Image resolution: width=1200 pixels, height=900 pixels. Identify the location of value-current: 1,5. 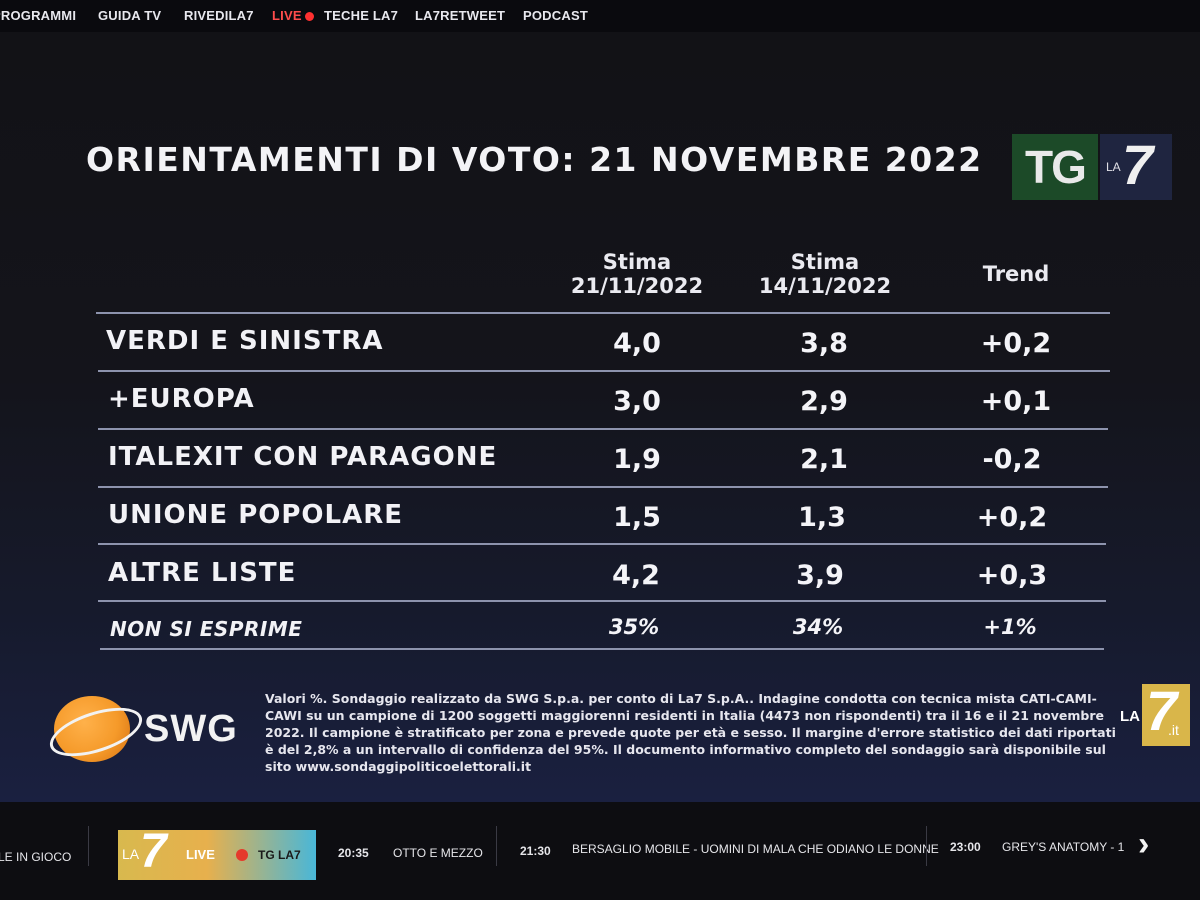
(637, 517).